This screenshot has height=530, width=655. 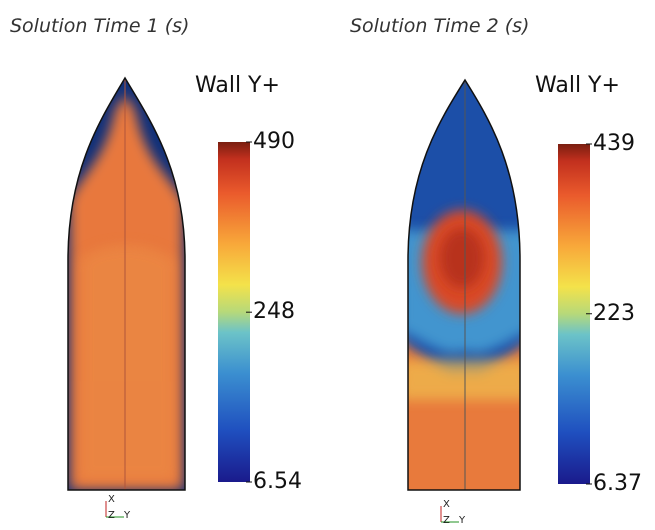 What do you see at coordinates (439, 26) in the screenshot?
I see `panel-title: Solution Time 2 (s)` at bounding box center [439, 26].